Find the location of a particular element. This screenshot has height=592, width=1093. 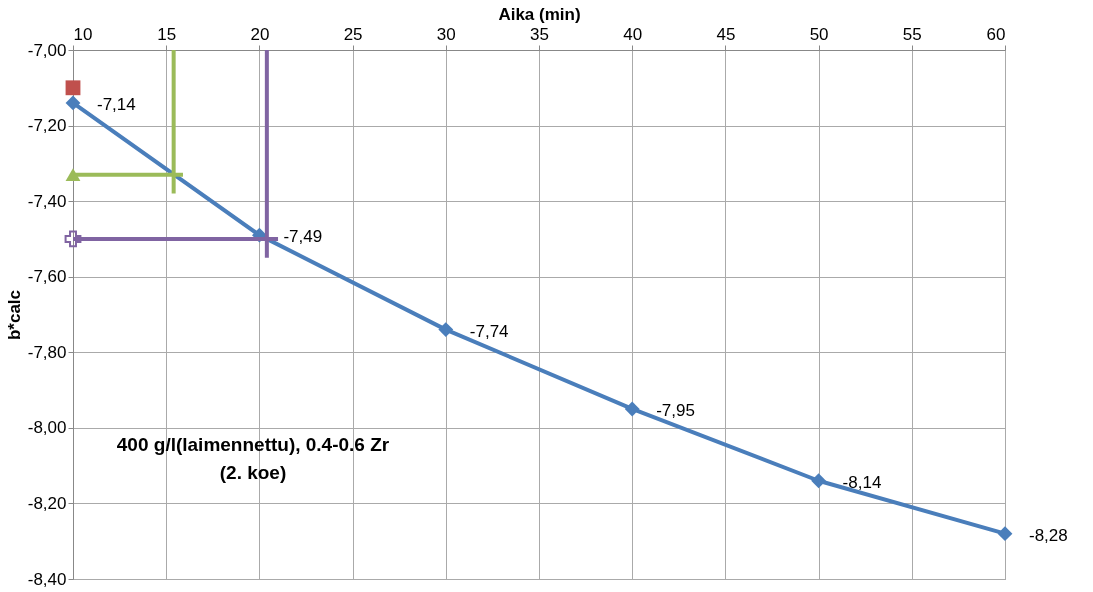

x-tick-label: 45 is located at coordinates (726, 34).